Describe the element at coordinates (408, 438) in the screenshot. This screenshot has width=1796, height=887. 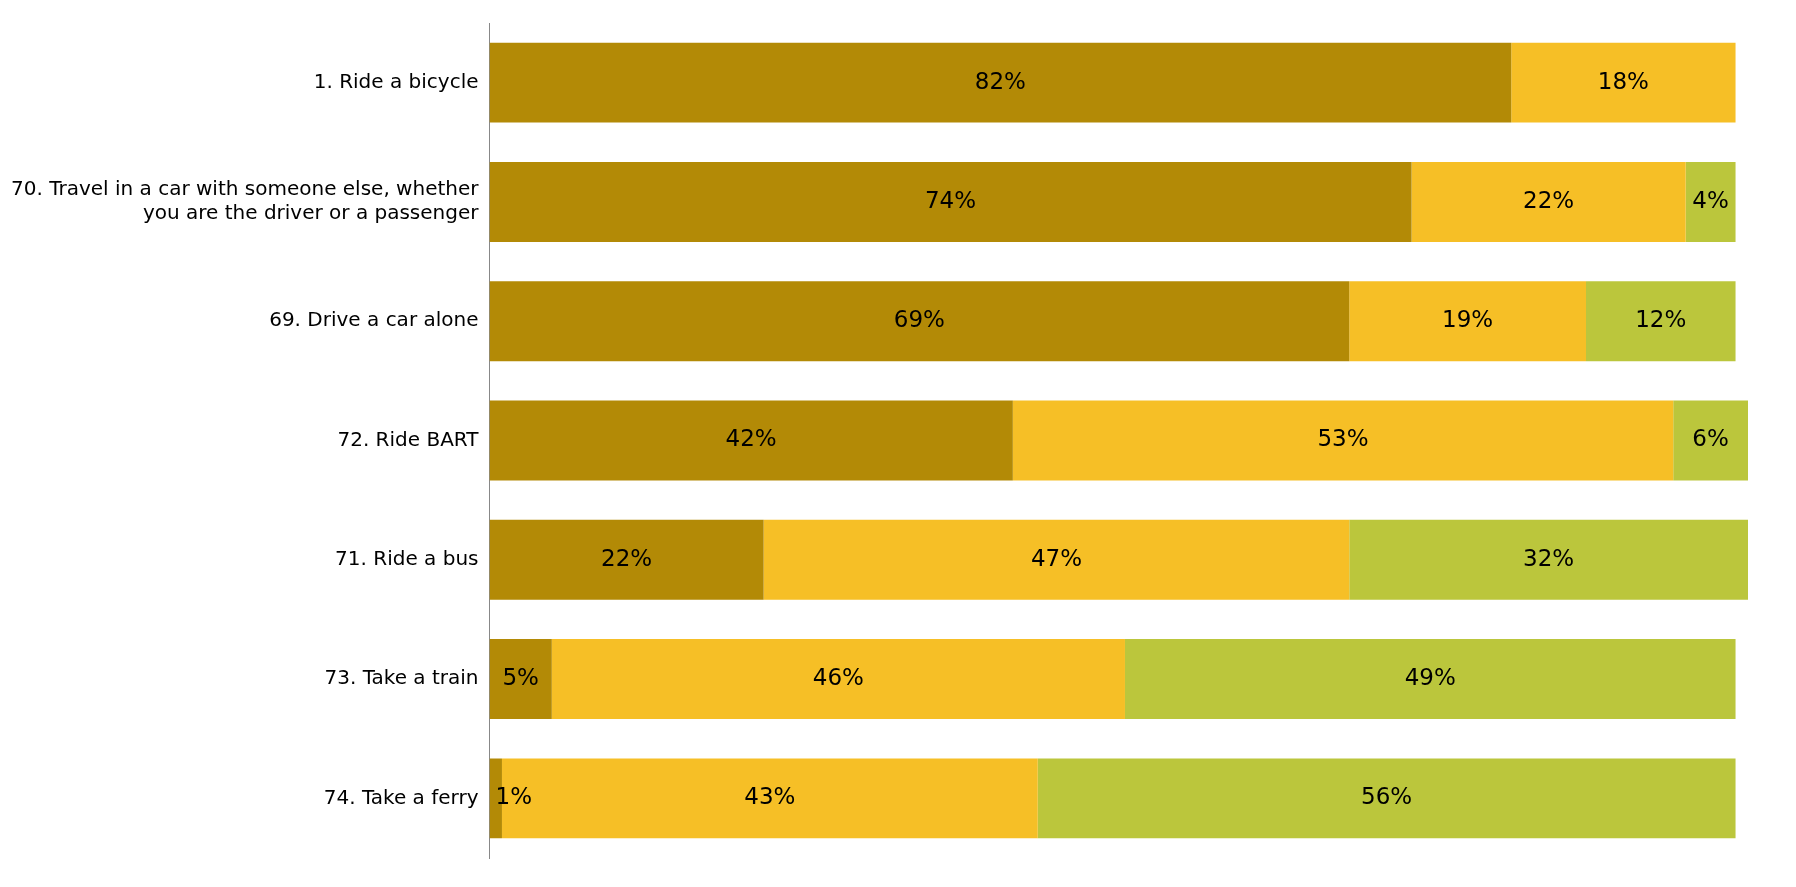
I see `y-tick-label: 72. Ride BART` at that location.